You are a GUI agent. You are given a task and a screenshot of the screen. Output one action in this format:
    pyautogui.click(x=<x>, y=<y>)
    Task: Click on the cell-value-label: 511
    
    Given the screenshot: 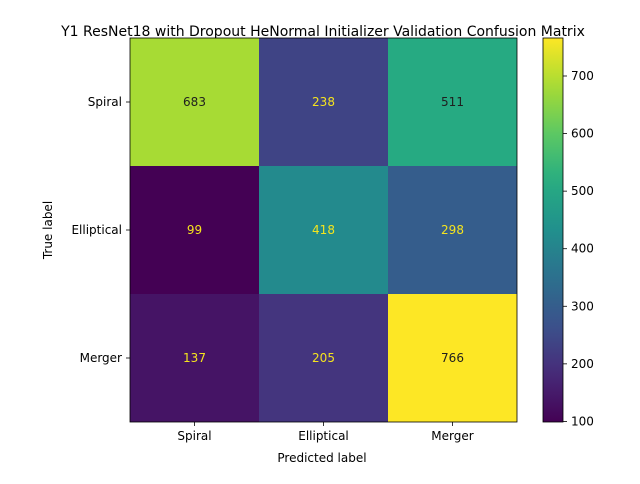 What is the action you would take?
    pyautogui.click(x=452, y=102)
    